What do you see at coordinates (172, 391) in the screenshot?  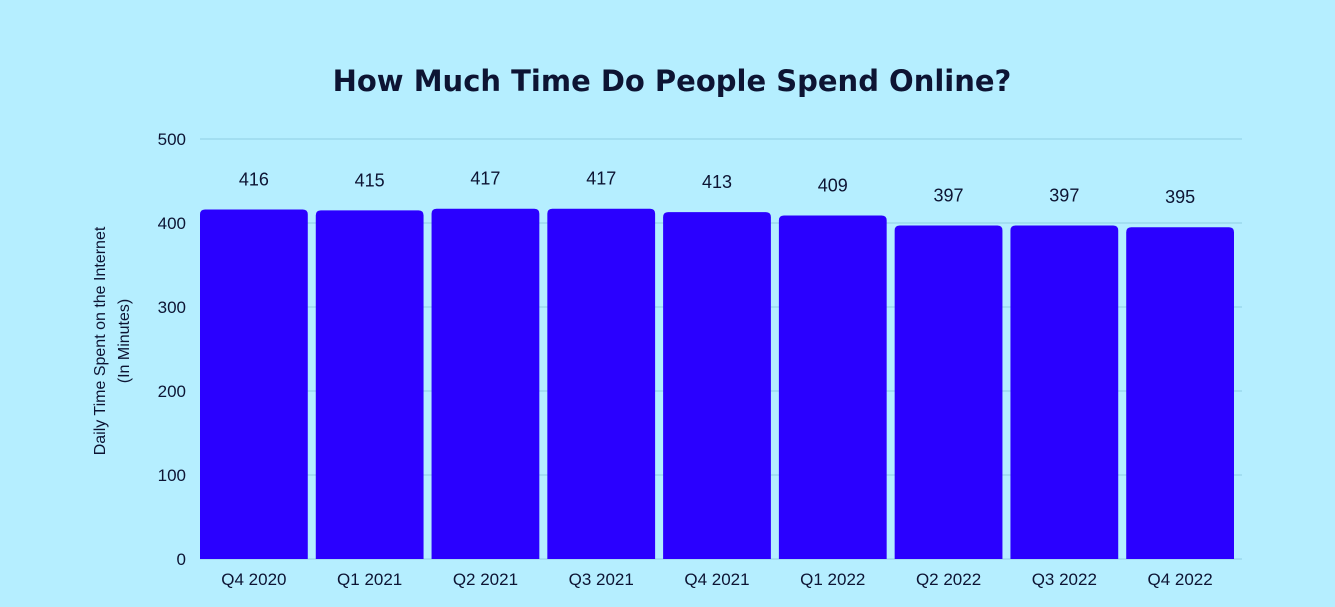 I see `y-tick-label: 200` at bounding box center [172, 391].